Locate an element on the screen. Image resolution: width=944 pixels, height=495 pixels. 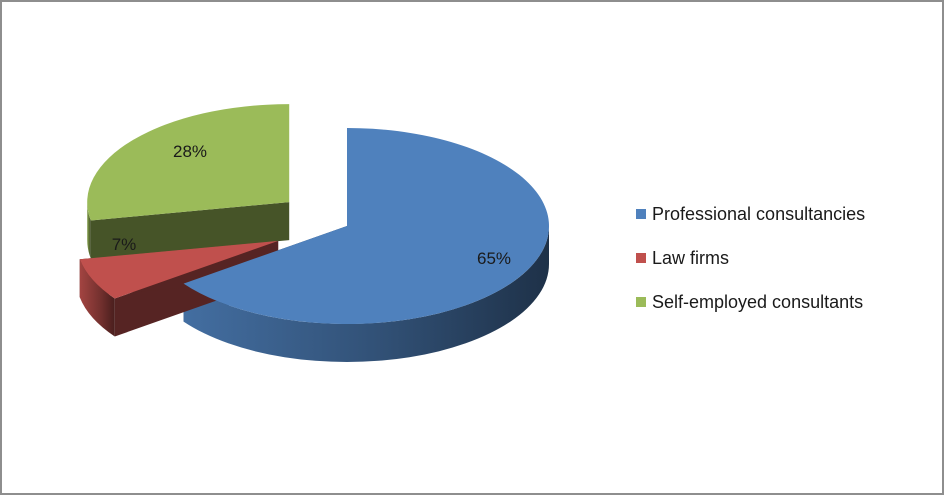
pie-slice-outer-wall-law-firms is located at coordinates (97, 298).